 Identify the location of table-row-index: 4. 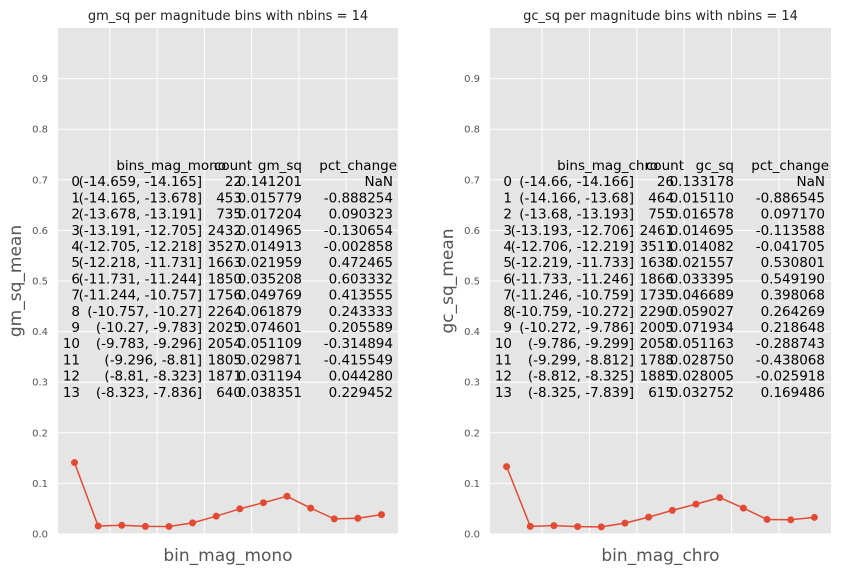
(507, 247).